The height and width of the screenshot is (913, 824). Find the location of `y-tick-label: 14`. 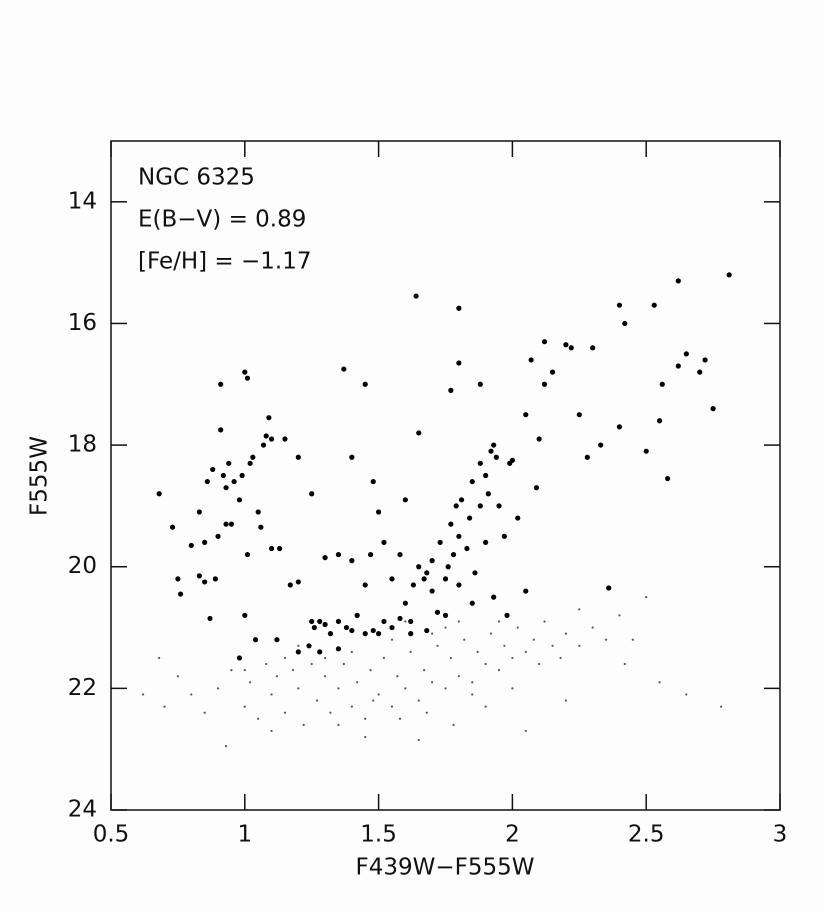

y-tick-label: 14 is located at coordinates (82, 201).